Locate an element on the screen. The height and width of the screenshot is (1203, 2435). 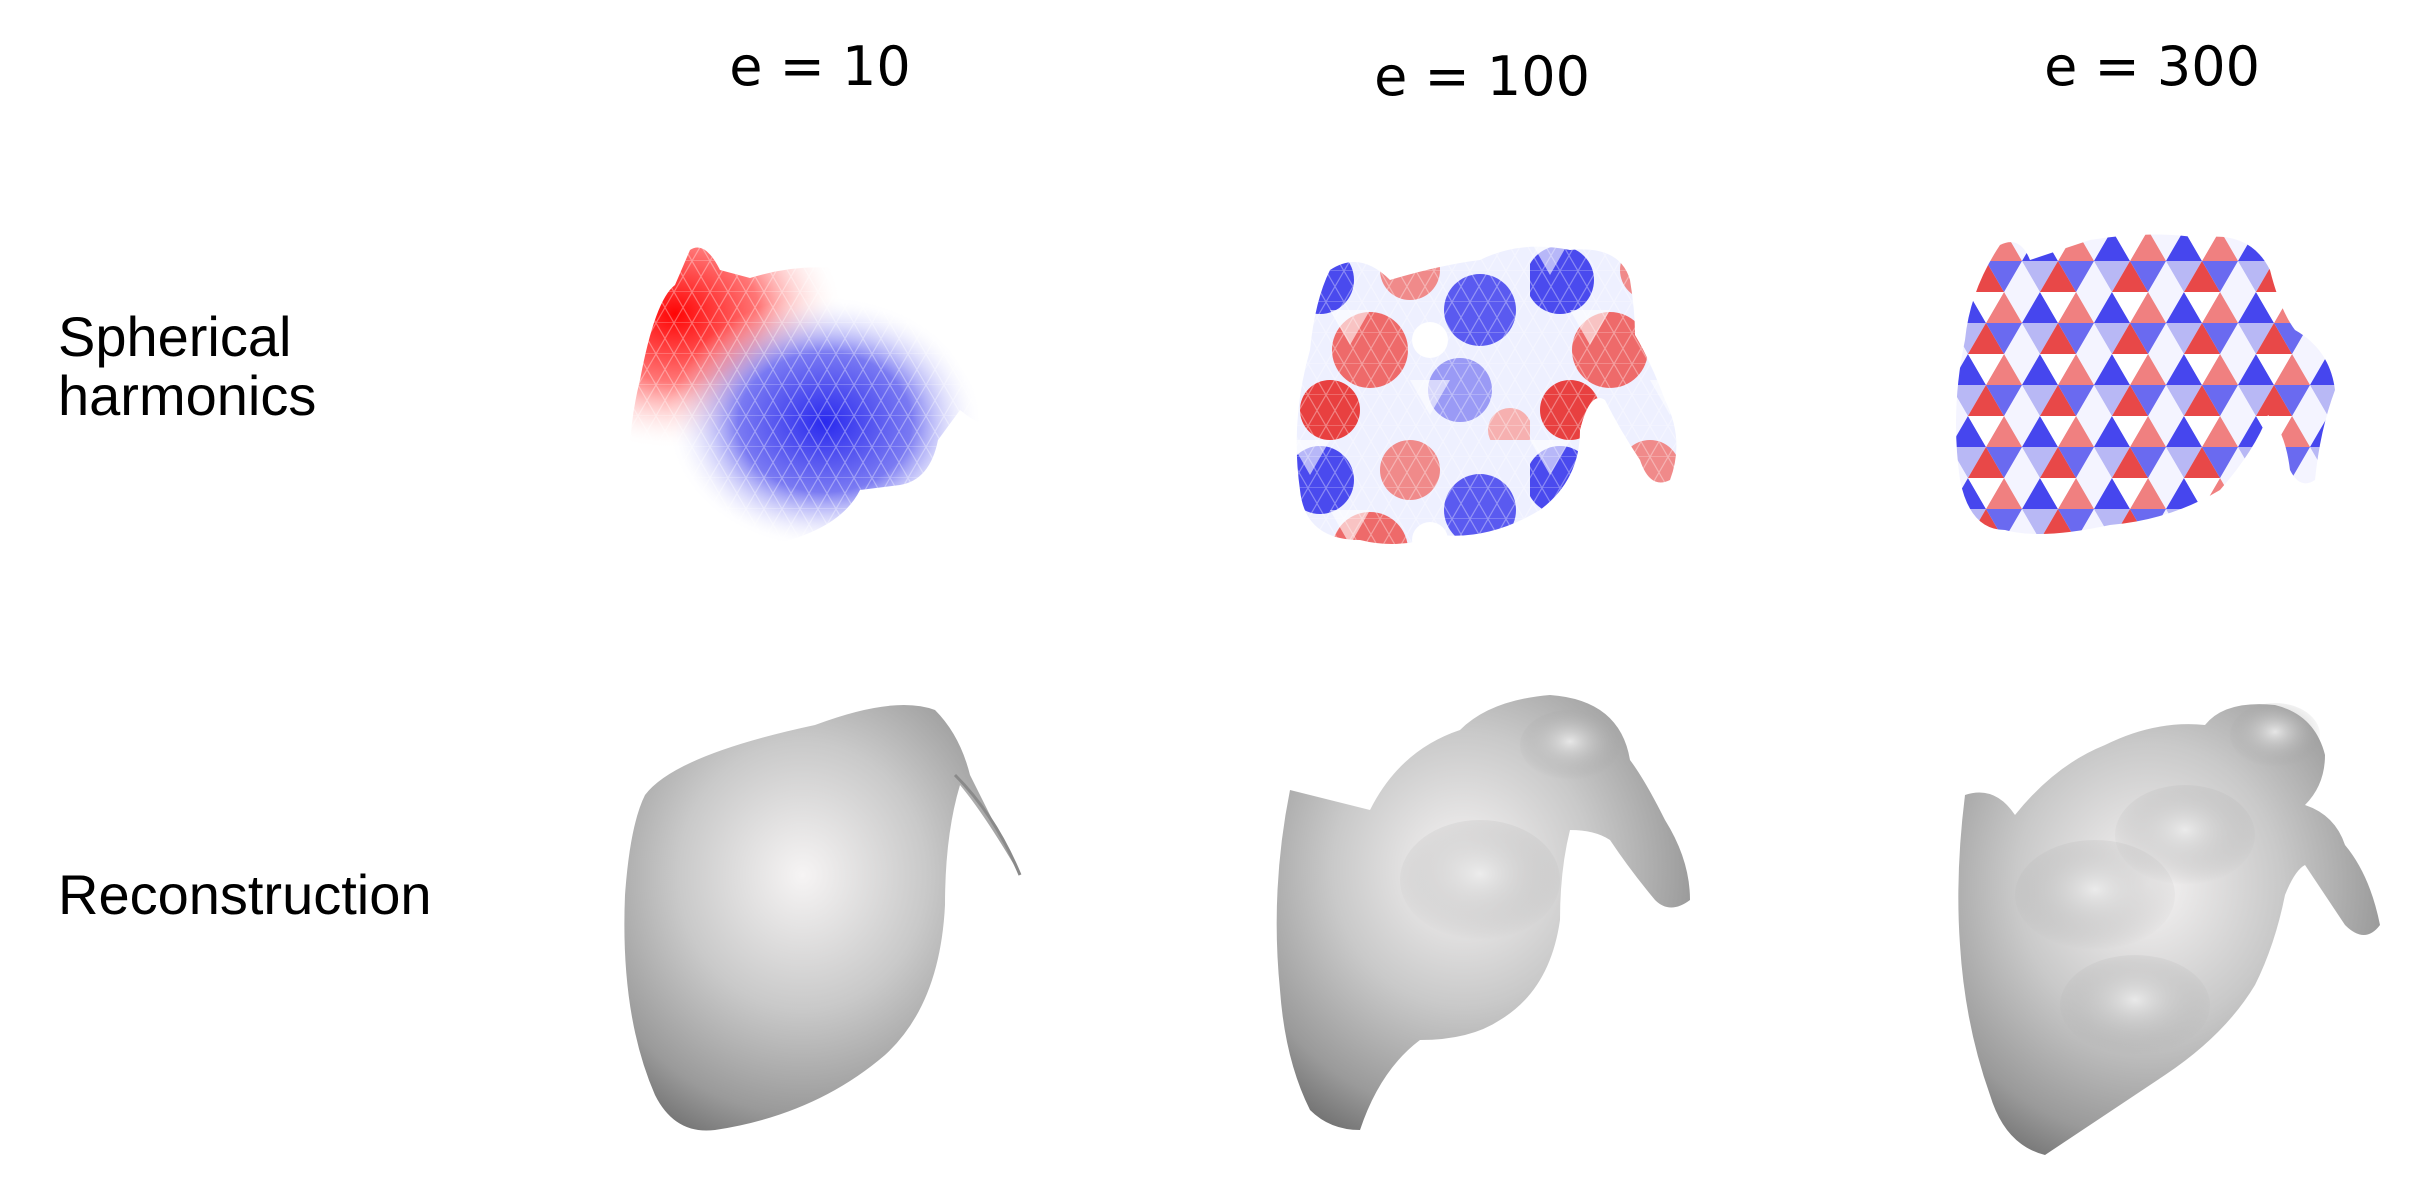
column-title-e10: e = 10 is located at coordinates (820, 66).